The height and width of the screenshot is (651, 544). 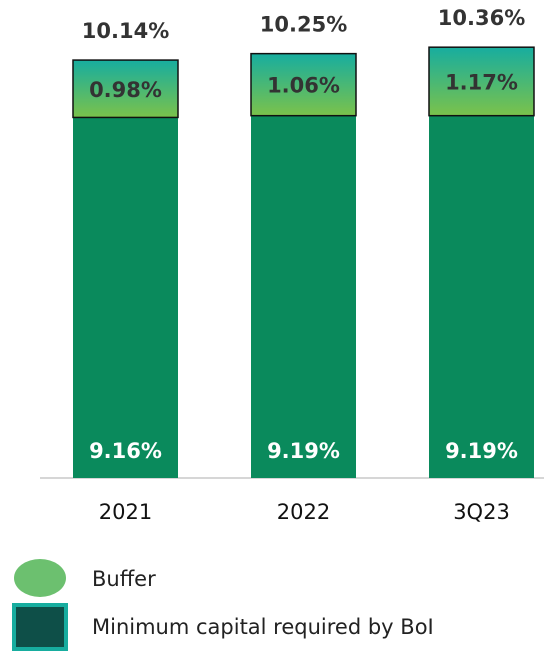 I want to click on x-tick-label: 2021, so click(x=125, y=512).